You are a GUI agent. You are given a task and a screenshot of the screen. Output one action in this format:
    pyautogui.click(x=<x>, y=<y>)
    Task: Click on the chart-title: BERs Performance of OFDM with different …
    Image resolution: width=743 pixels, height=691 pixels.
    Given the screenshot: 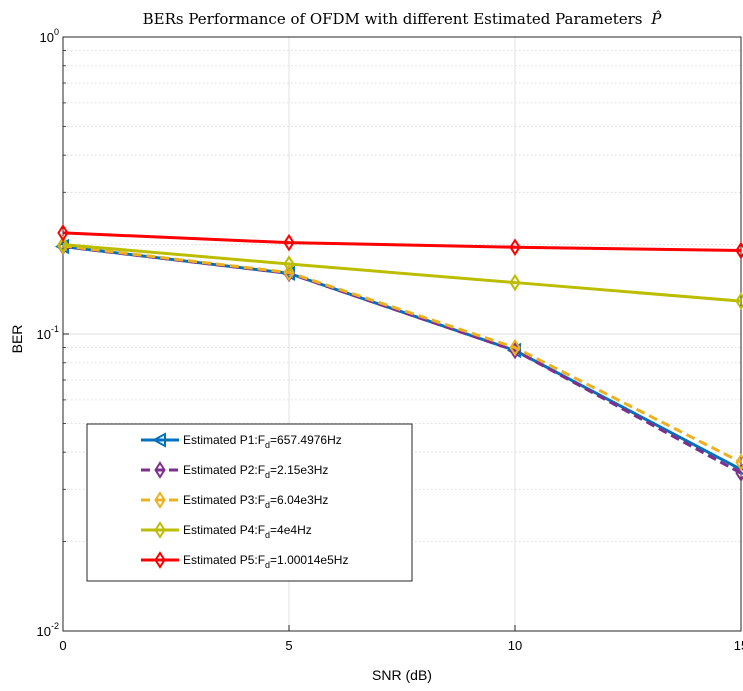 What is the action you would take?
    pyautogui.click(x=403, y=19)
    